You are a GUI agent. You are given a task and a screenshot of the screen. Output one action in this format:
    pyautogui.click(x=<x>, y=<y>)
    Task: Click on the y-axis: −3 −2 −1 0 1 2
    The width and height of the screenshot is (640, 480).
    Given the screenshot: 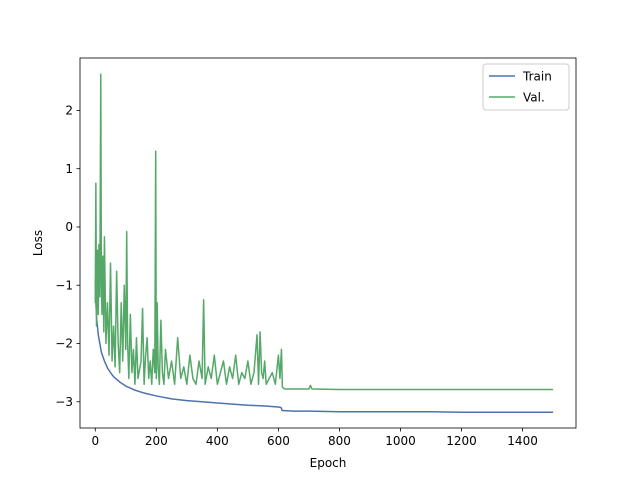 What is the action you would take?
    pyautogui.click(x=67, y=256)
    